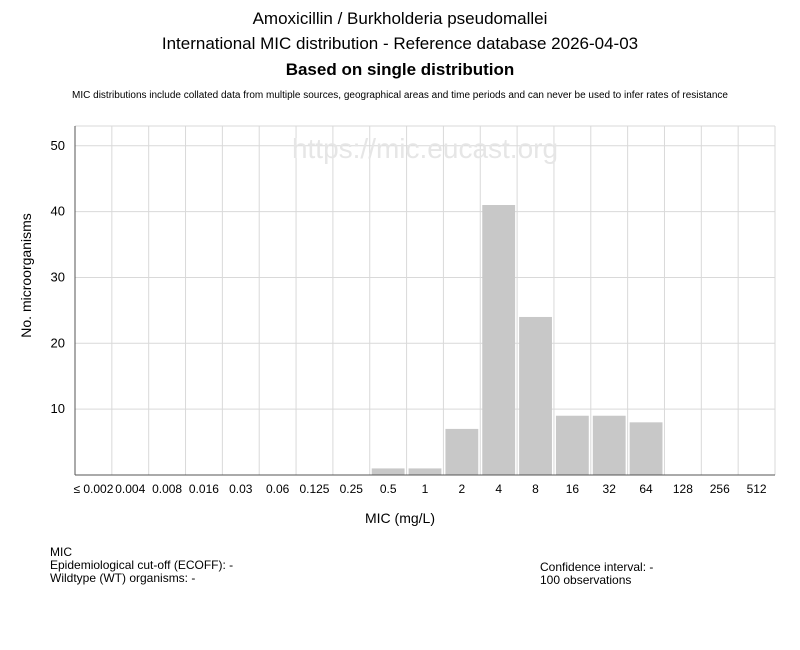  What do you see at coordinates (93, 489) in the screenshot?
I see `x-tick-label: ≤ 0.002` at bounding box center [93, 489].